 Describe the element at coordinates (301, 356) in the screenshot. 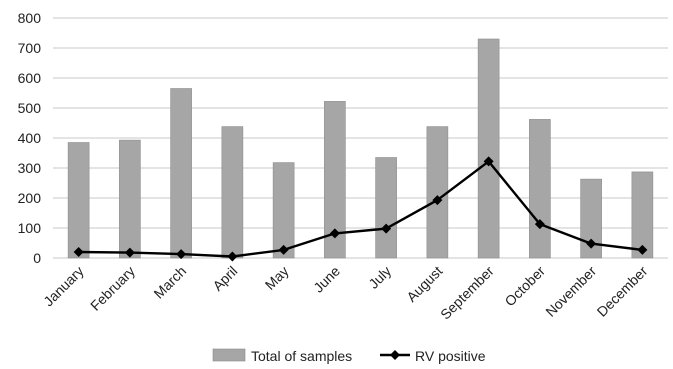

I see `legend-label-total-of-samples: Total of samples` at that location.